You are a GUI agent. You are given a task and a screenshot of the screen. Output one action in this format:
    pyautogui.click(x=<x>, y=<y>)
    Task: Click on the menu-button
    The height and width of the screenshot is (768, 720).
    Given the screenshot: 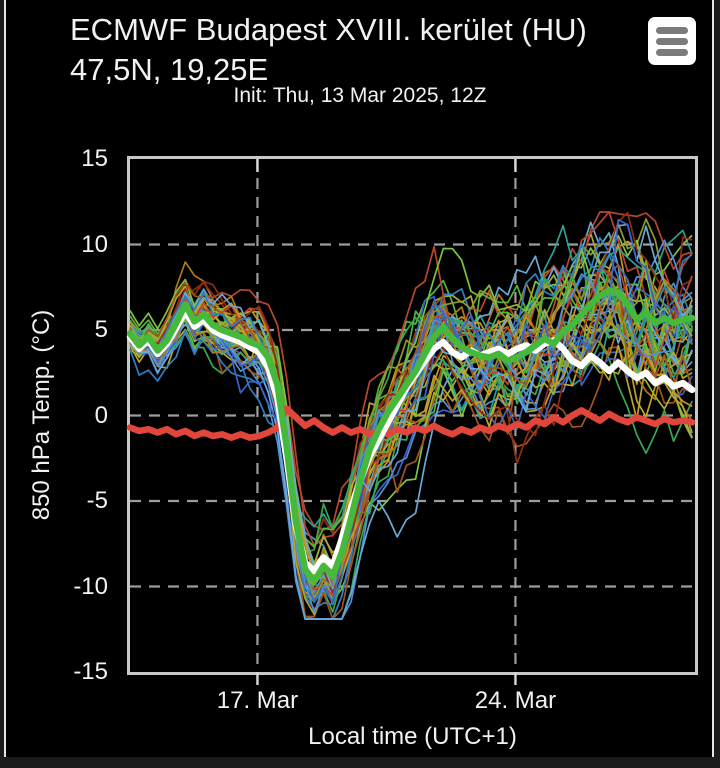 What is the action you would take?
    pyautogui.click(x=672, y=41)
    